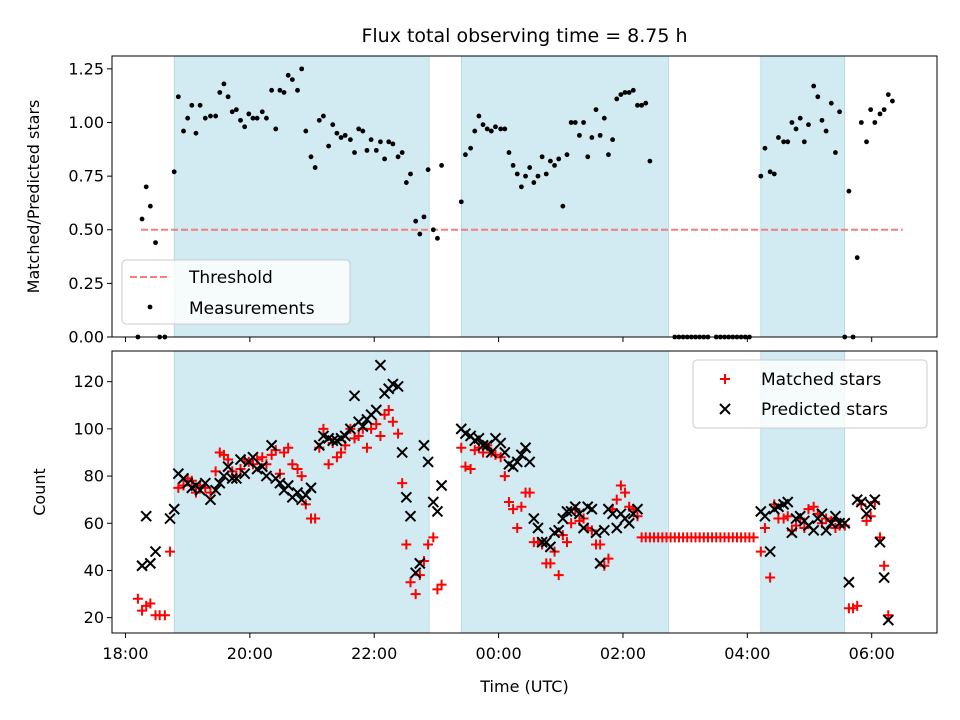  What do you see at coordinates (725, 409) in the screenshot?
I see `legend-predicted-swatch` at bounding box center [725, 409].